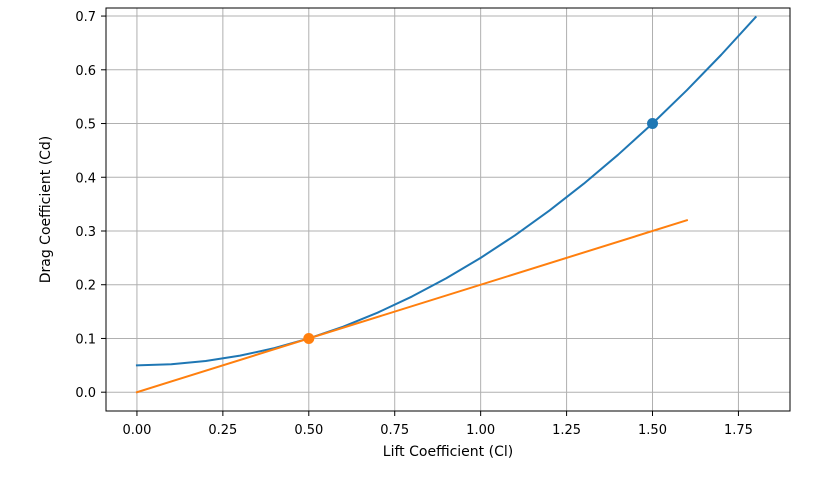  I want to click on y-tick-label: 0.3, so click(85, 232).